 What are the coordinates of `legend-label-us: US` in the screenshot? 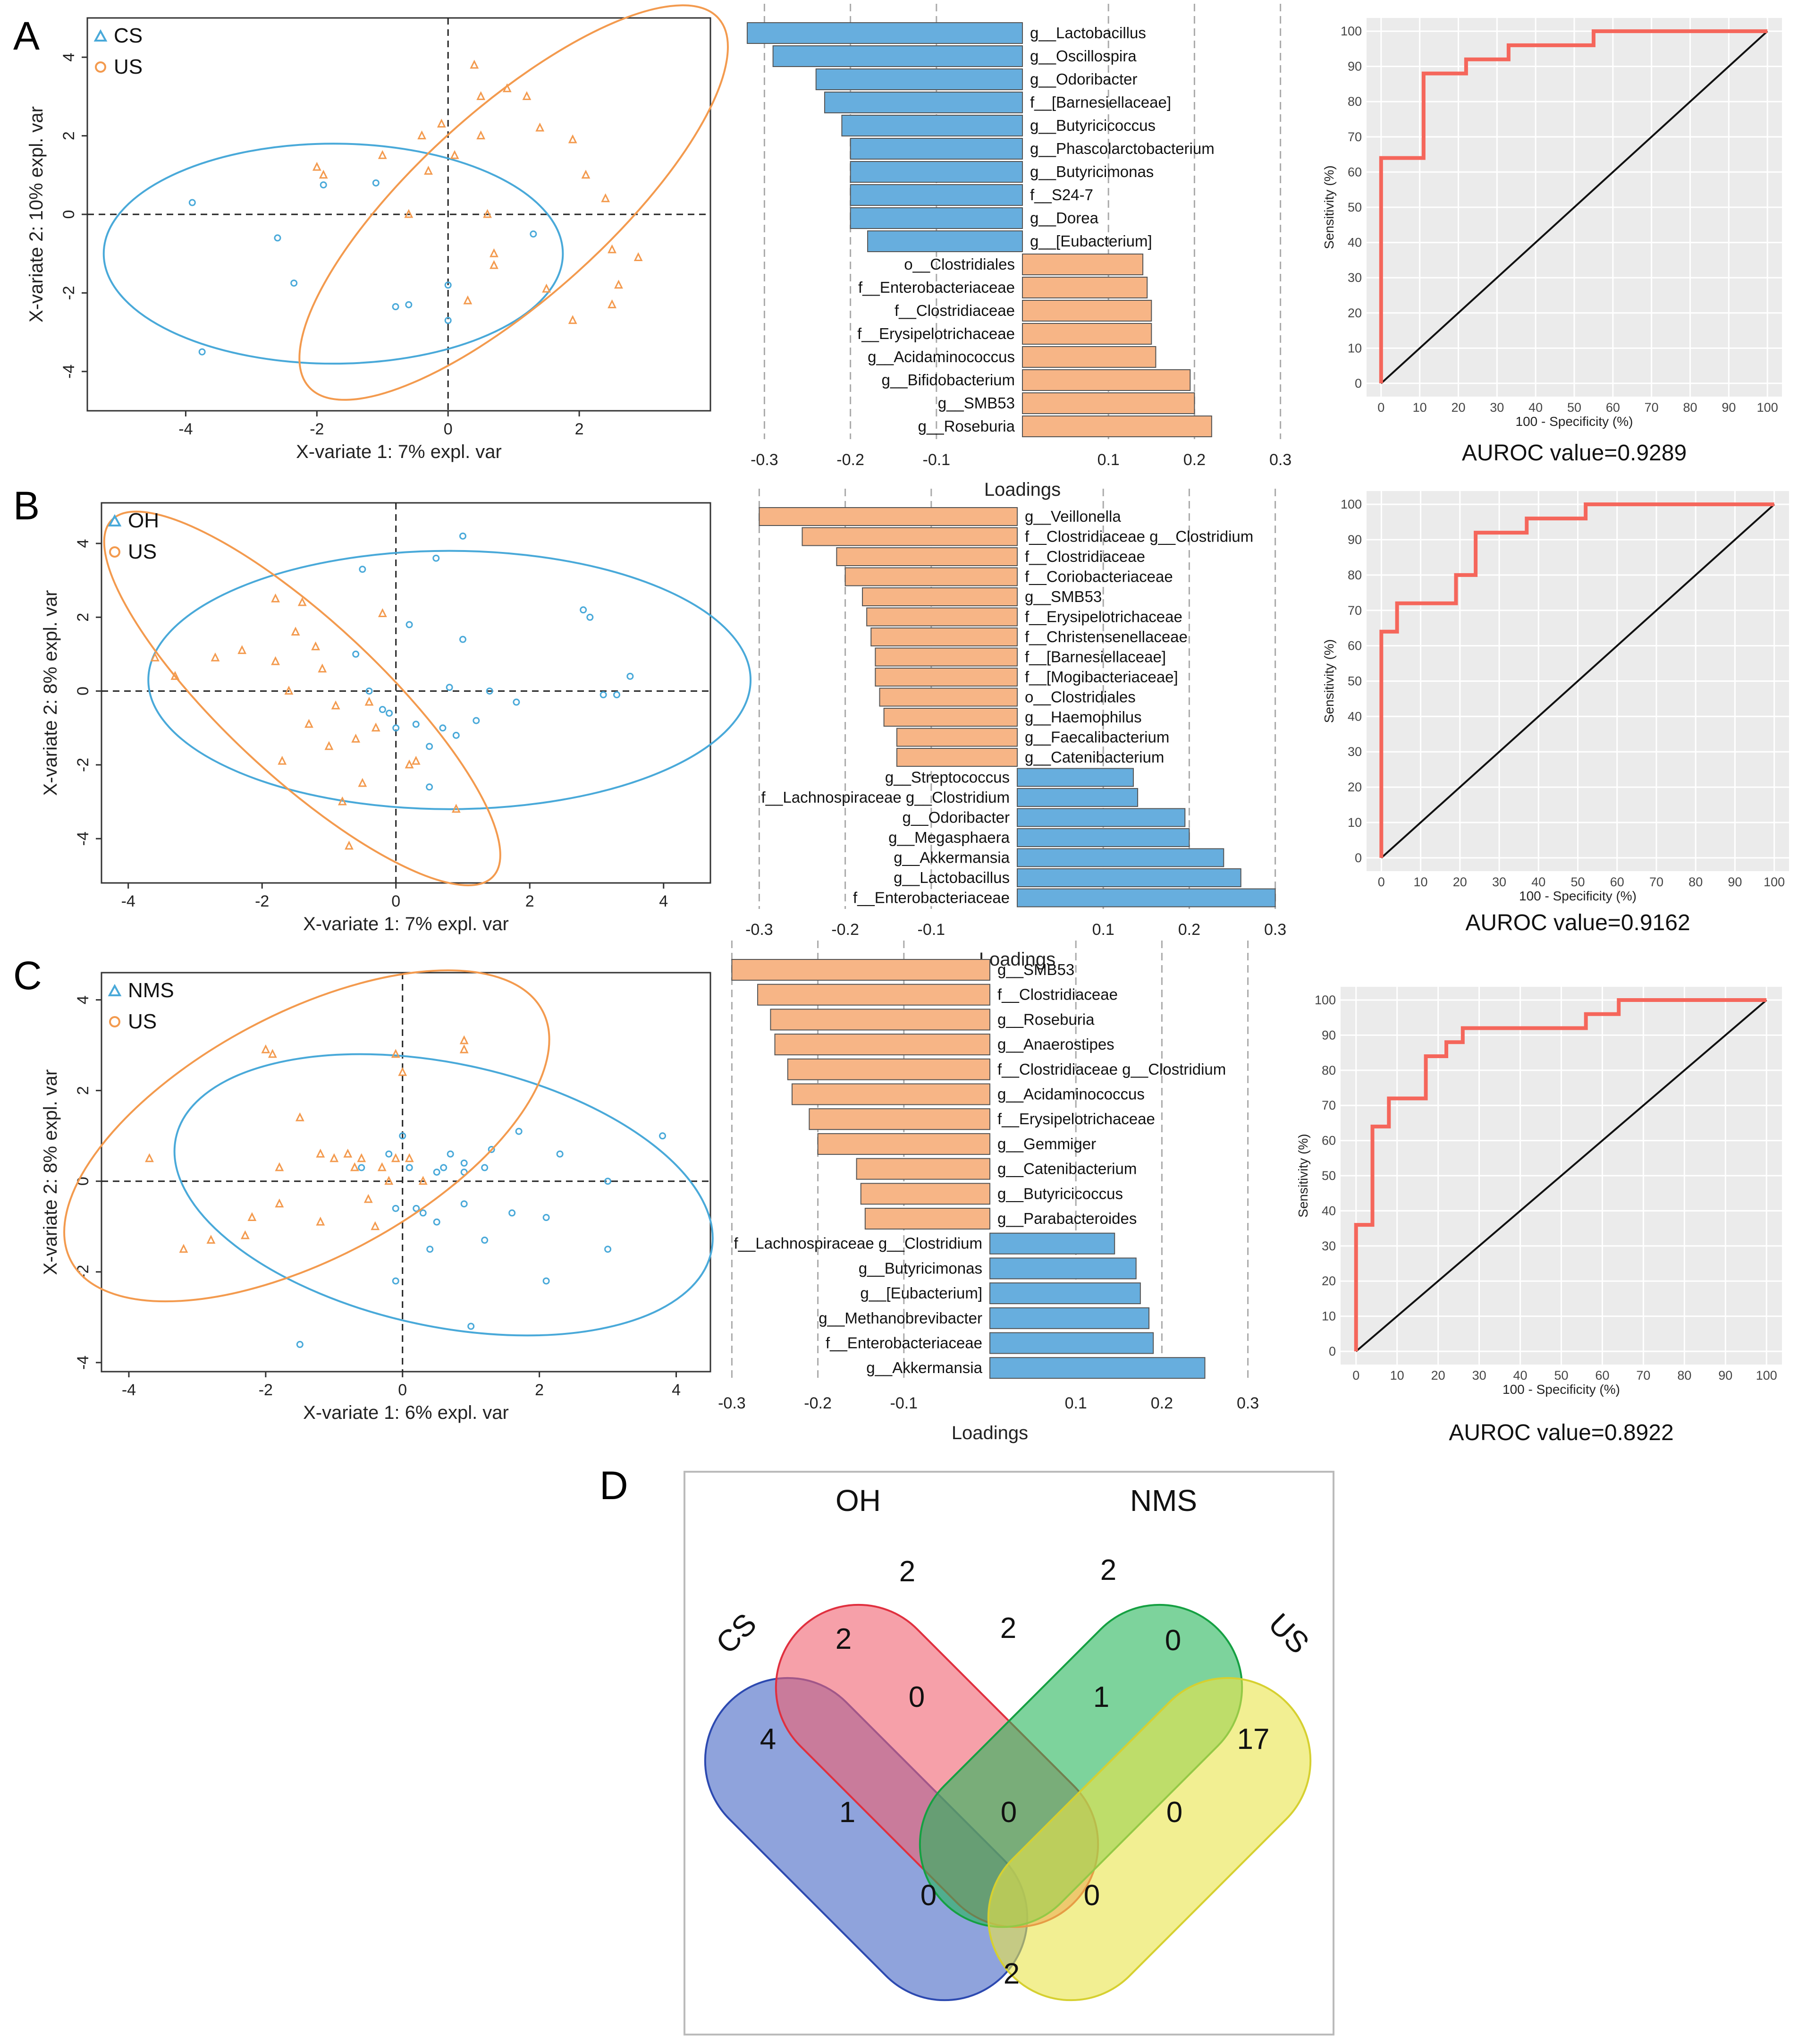 It's located at (142, 1022).